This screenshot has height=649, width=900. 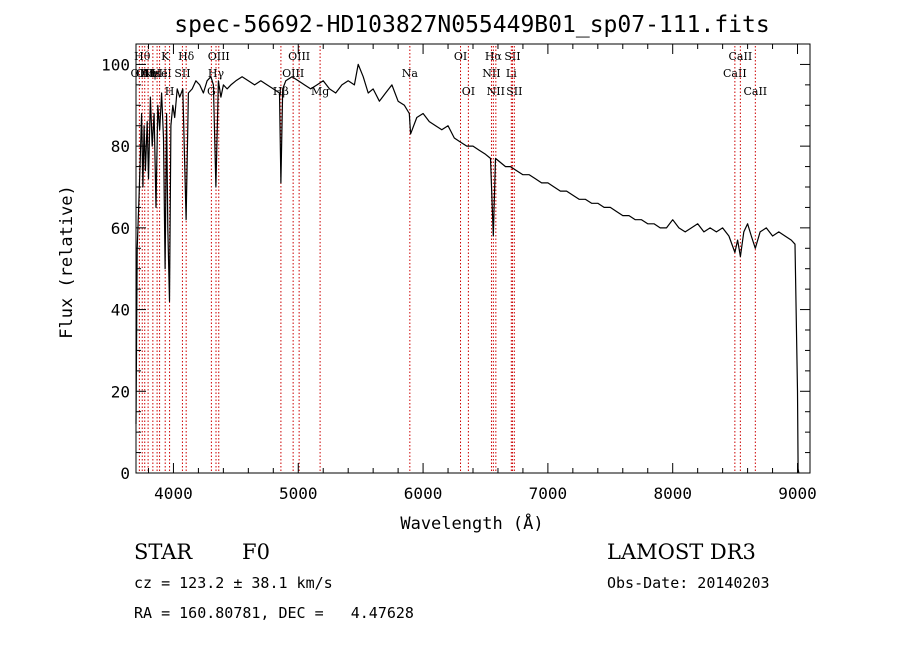 I want to click on line-marker-label-28: CaII, so click(x=741, y=56).